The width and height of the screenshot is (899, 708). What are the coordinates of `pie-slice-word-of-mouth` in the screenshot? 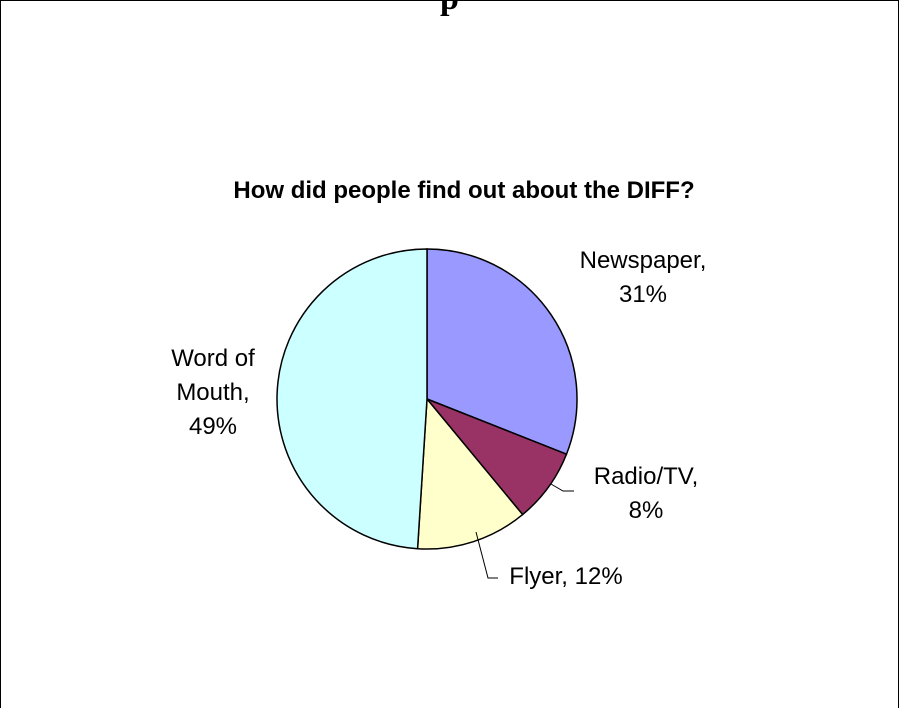 It's located at (352, 399).